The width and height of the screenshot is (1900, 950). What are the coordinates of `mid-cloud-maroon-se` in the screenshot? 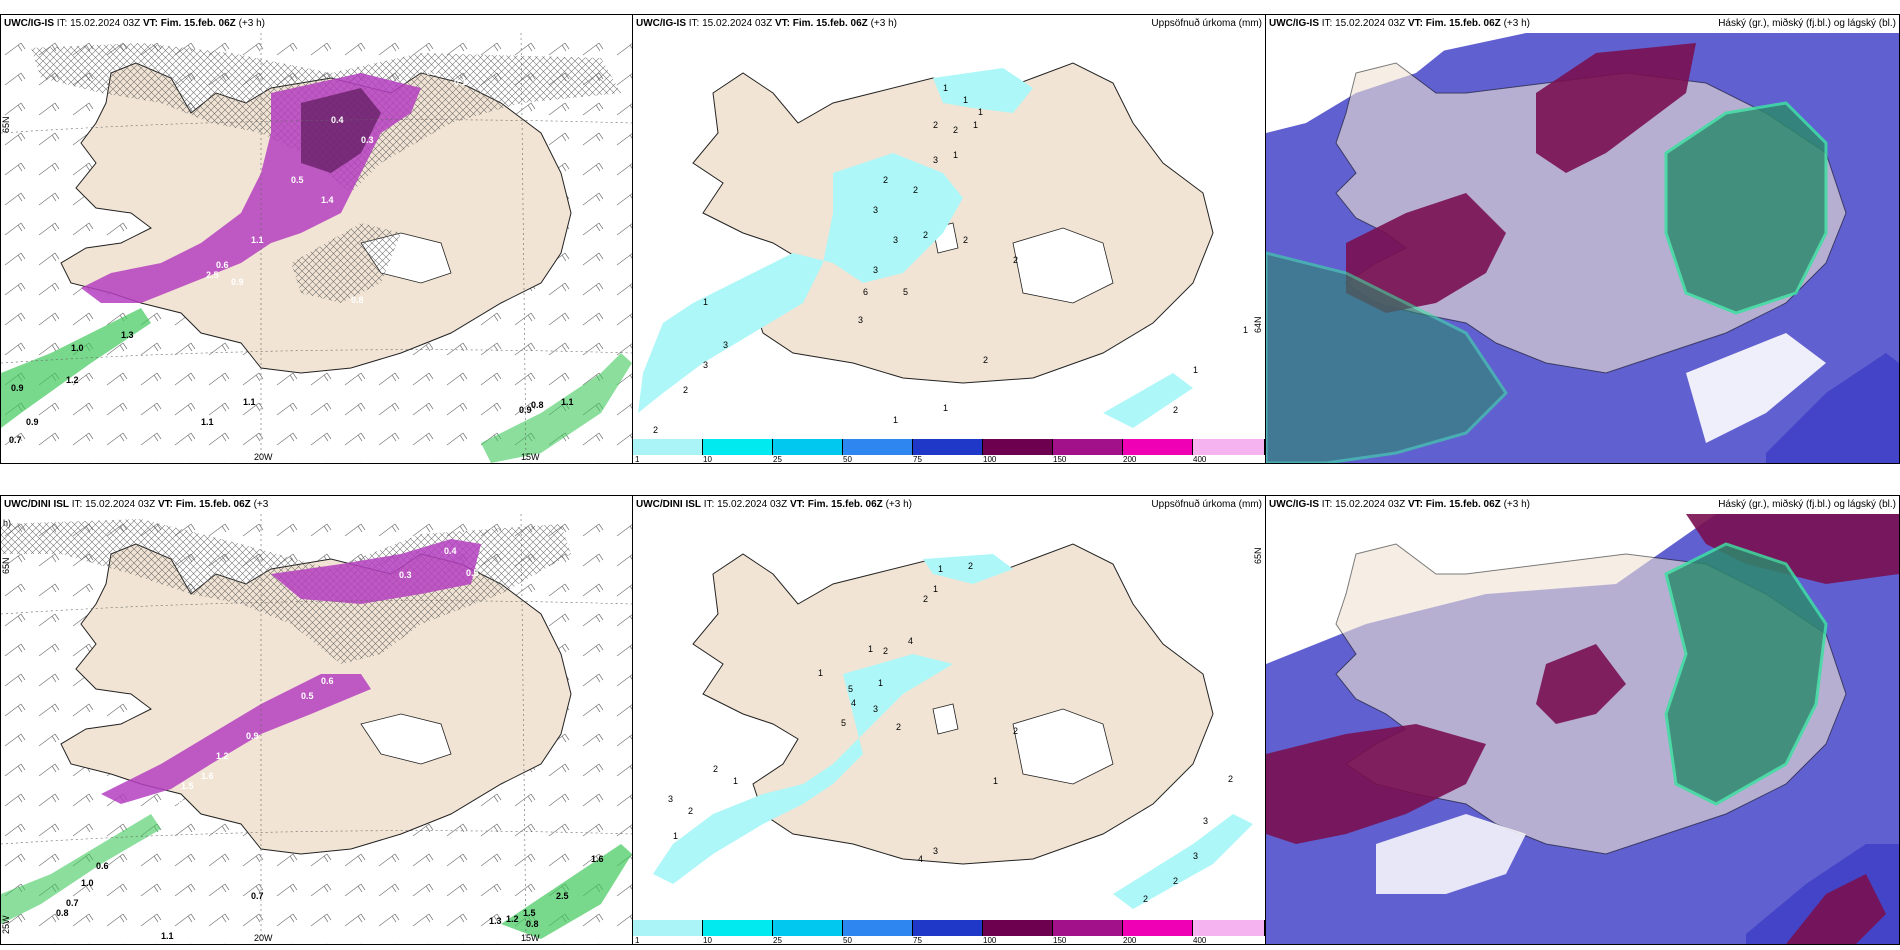 It's located at (1836, 909).